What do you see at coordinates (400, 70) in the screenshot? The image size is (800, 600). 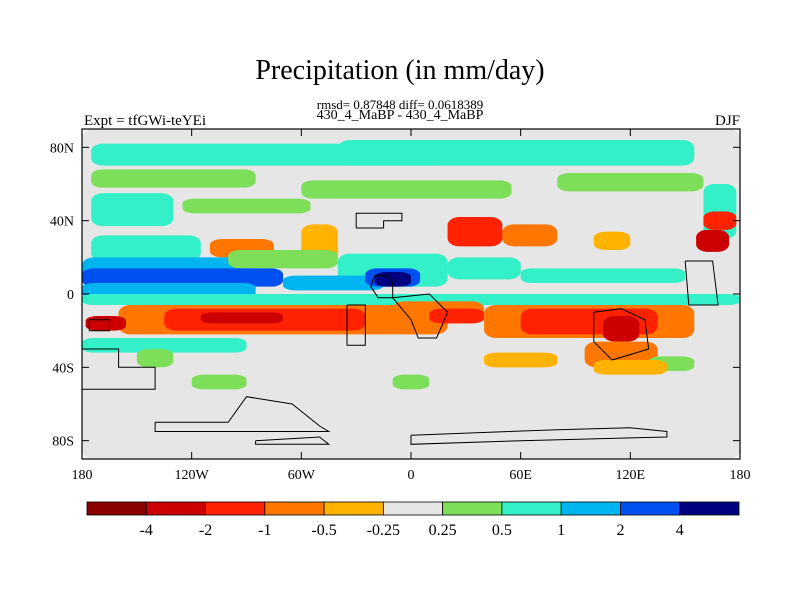 I see `chart-title: Precipitation (in mm/day)` at bounding box center [400, 70].